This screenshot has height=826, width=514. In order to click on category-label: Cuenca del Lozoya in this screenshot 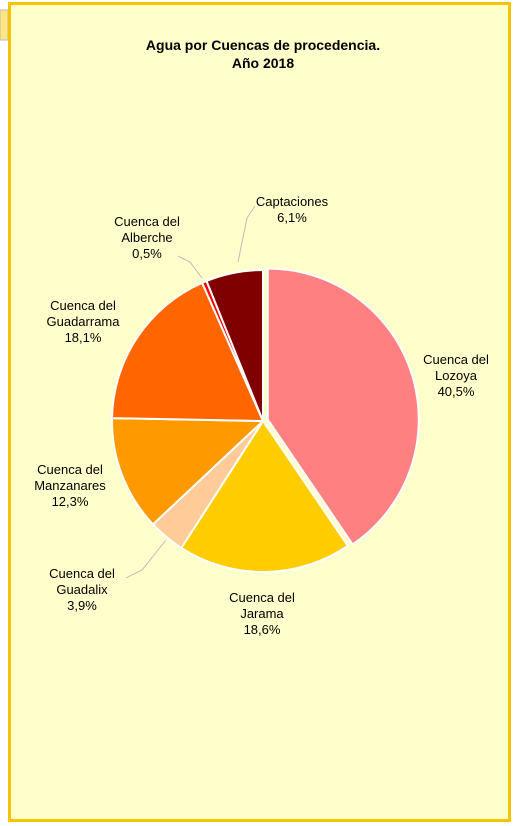, I will do `click(456, 367)`.